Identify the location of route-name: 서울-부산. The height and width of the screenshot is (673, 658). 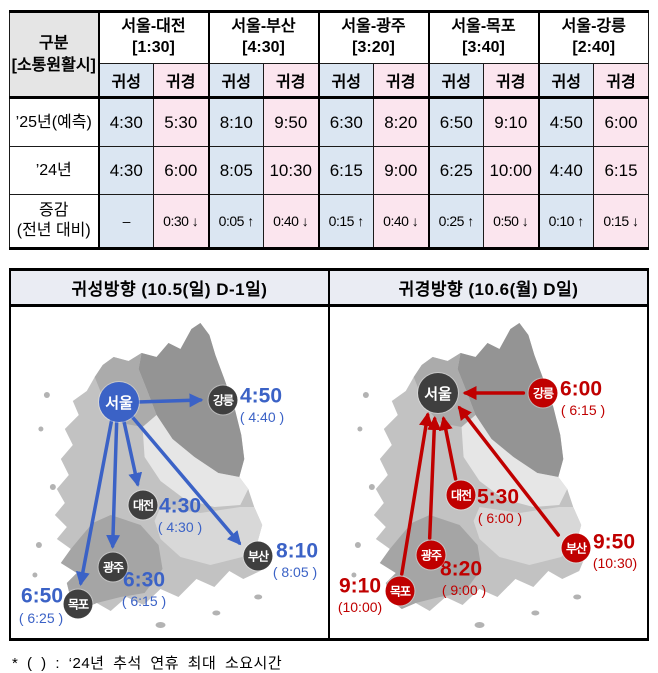
(263, 27).